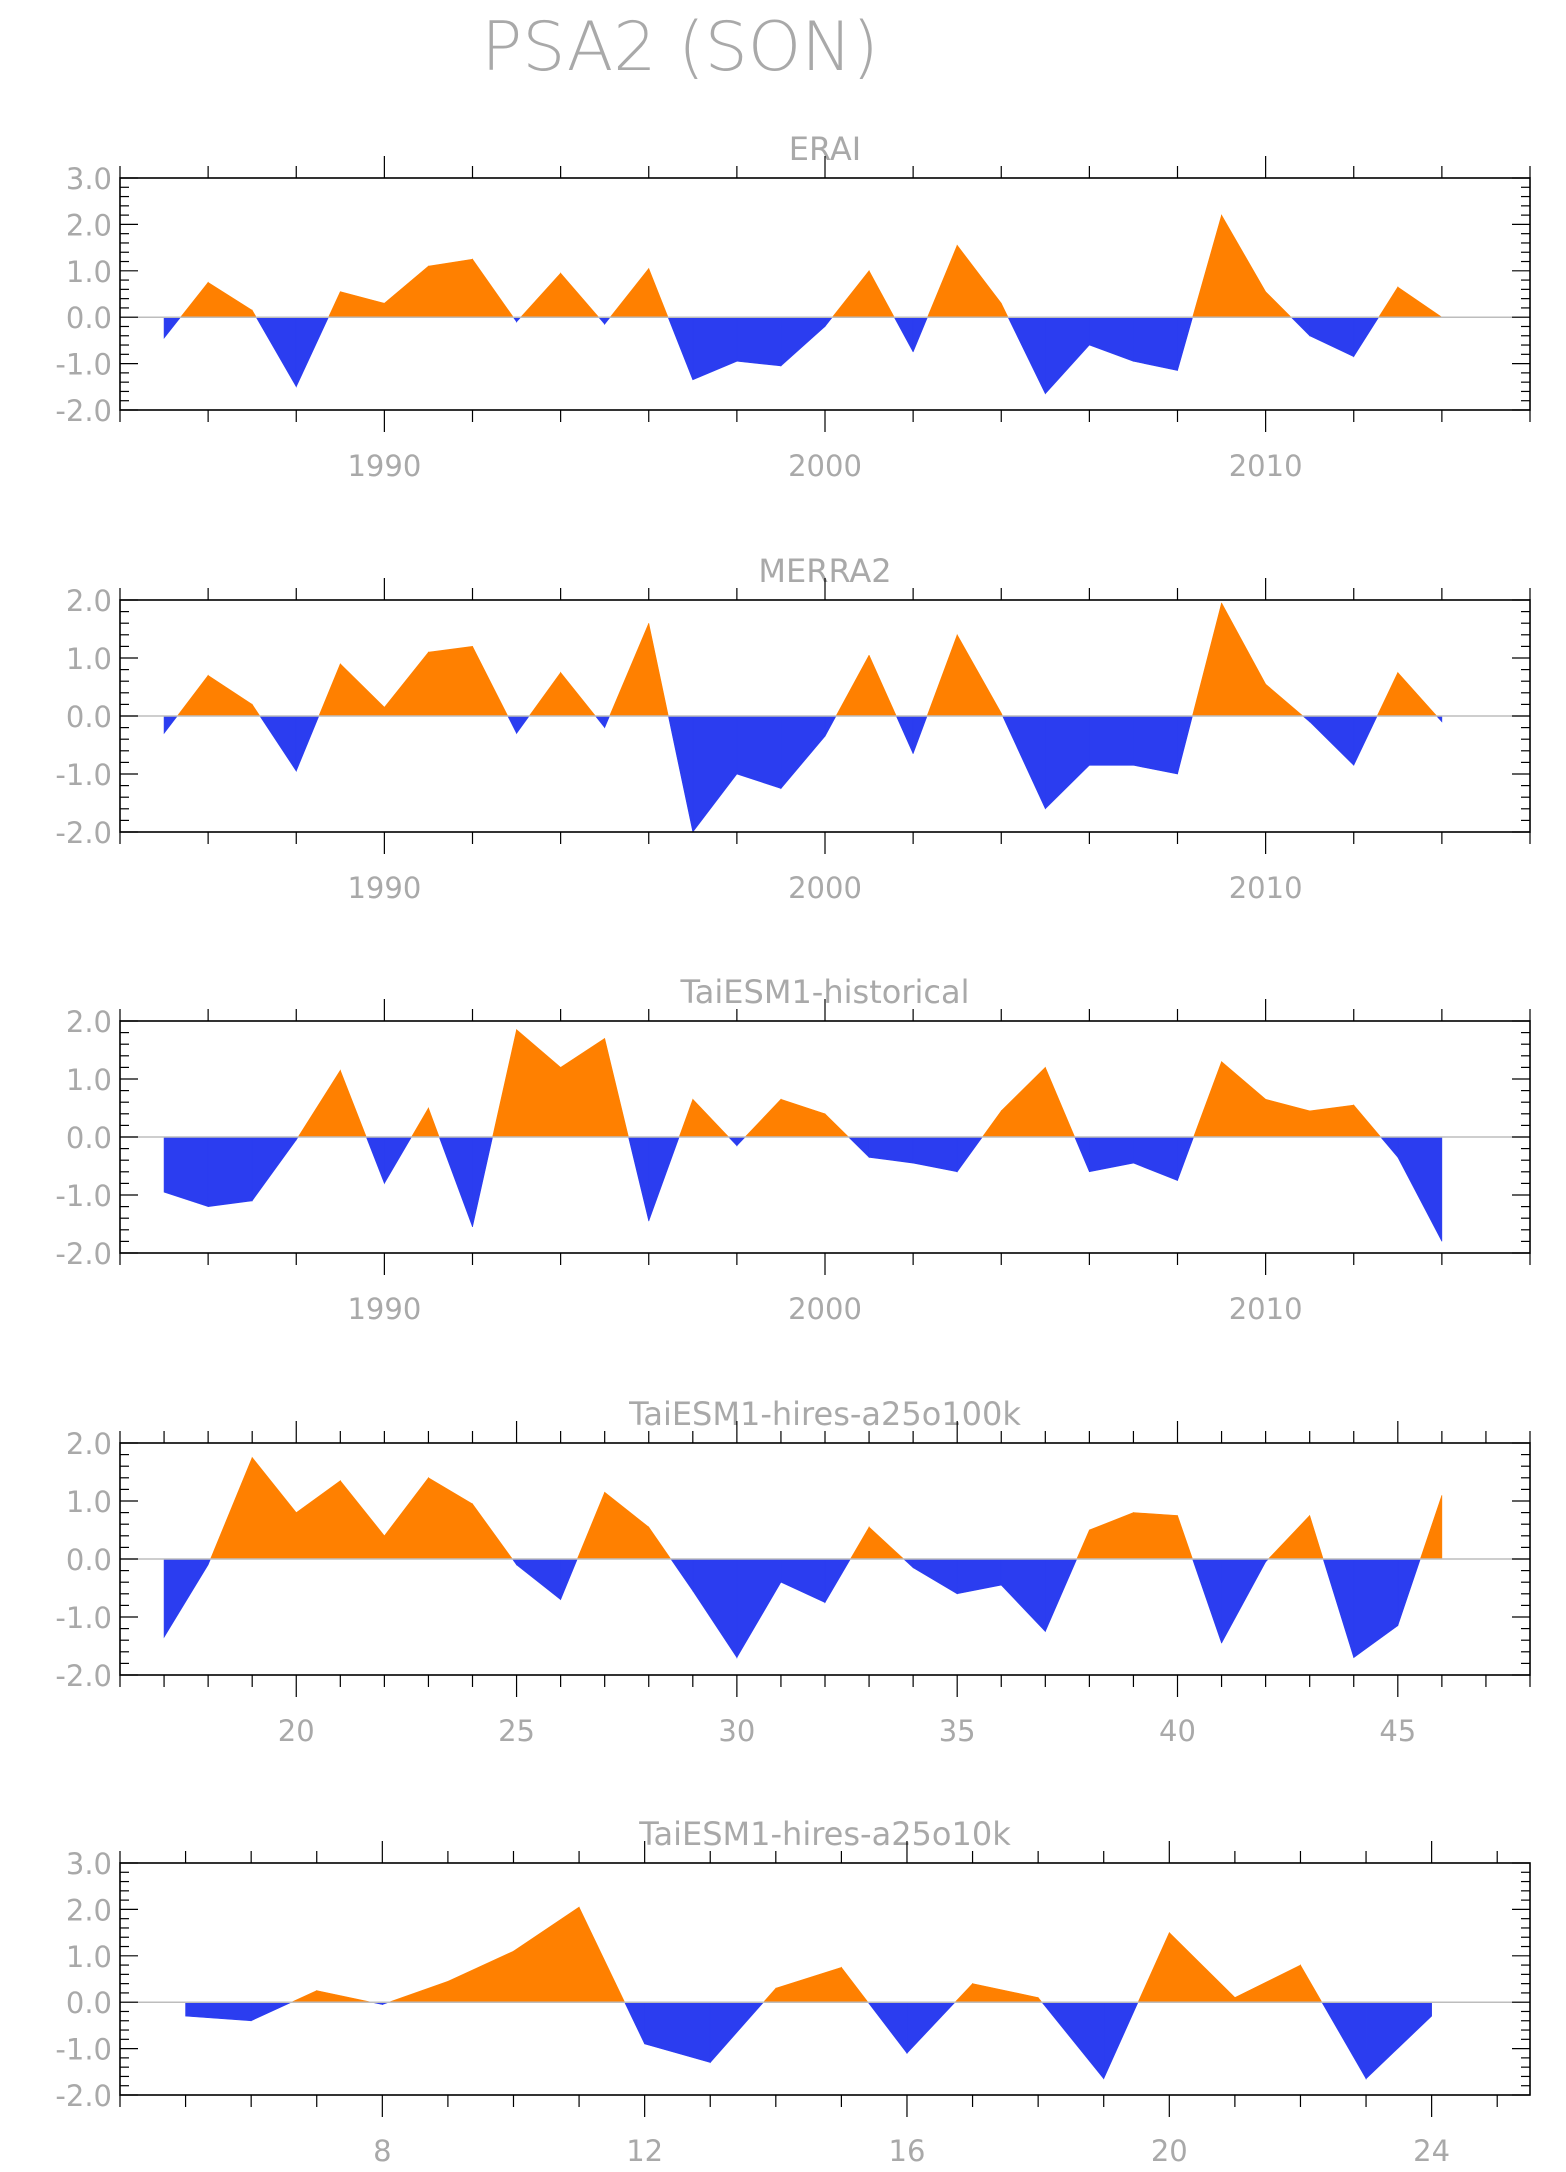 The height and width of the screenshot is (2172, 1566). What do you see at coordinates (1266, 466) in the screenshot?
I see `x-tick-label: 2010` at bounding box center [1266, 466].